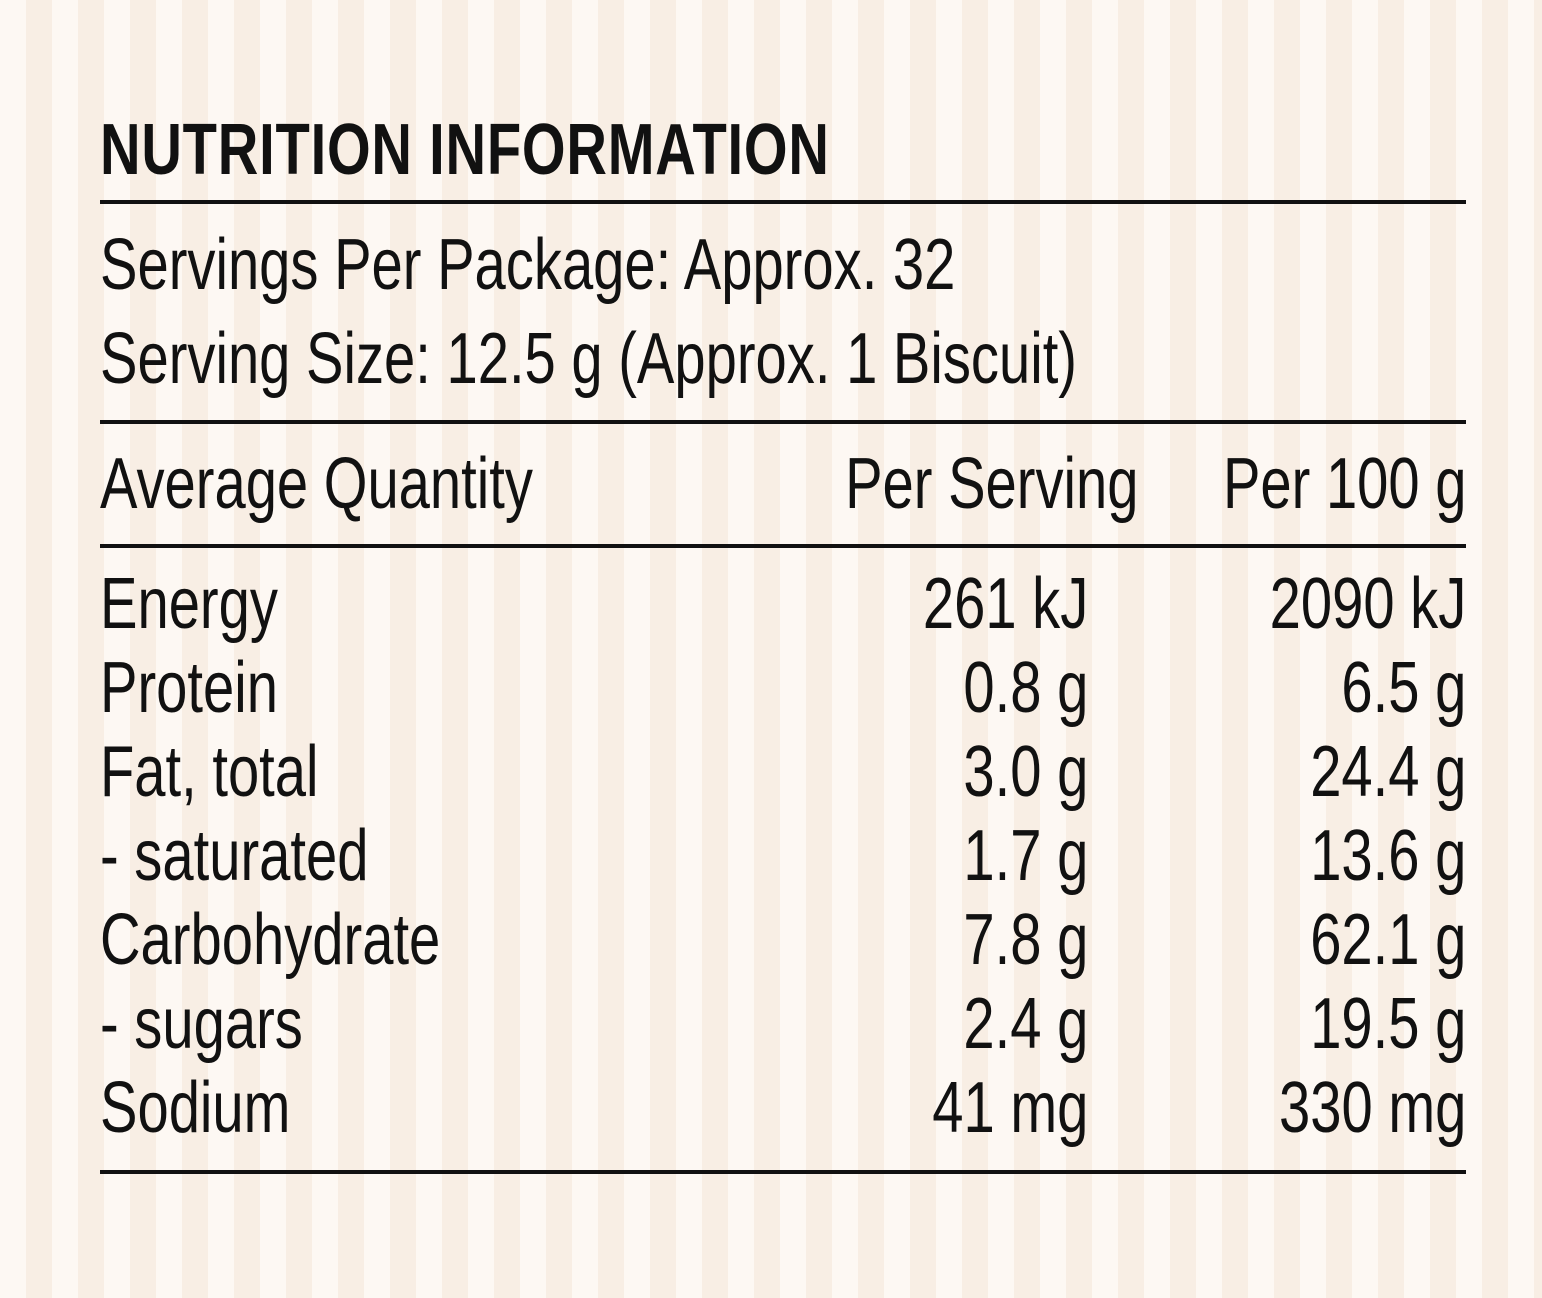 The image size is (1542, 1298). I want to click on nutrient-name: Fat, total, so click(209, 772).